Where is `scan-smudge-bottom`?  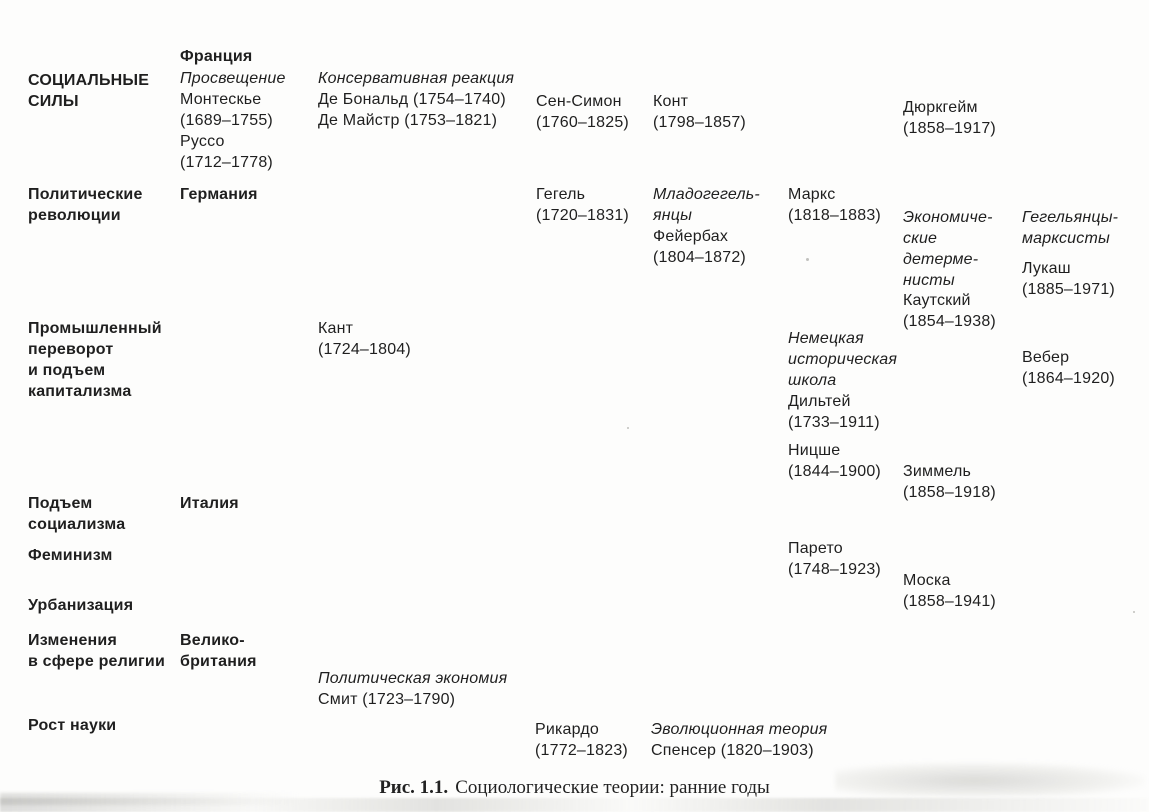 scan-smudge-bottom is located at coordinates (574, 805).